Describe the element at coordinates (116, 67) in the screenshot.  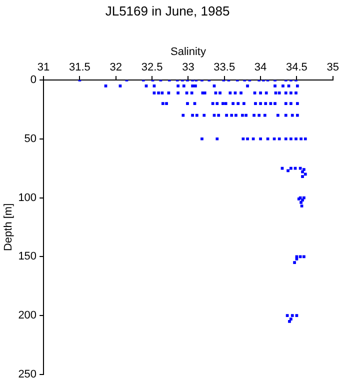
I see `x-tick-label: 32` at that location.